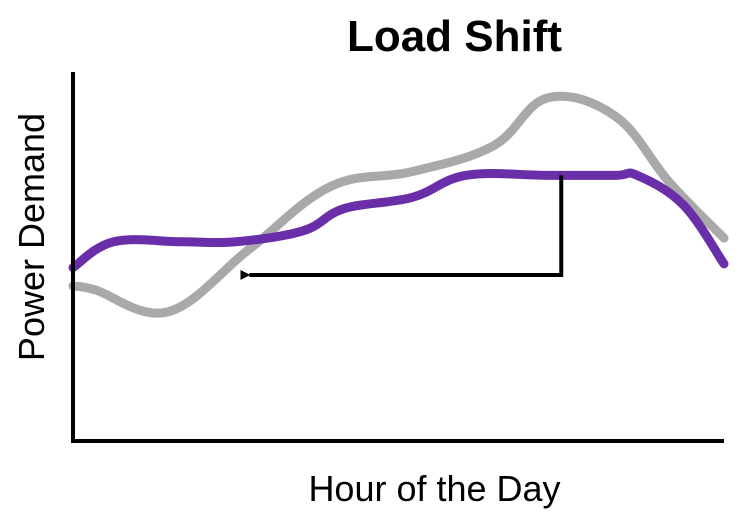  Describe the element at coordinates (402, 227) in the screenshot. I see `shift-arrow` at that location.